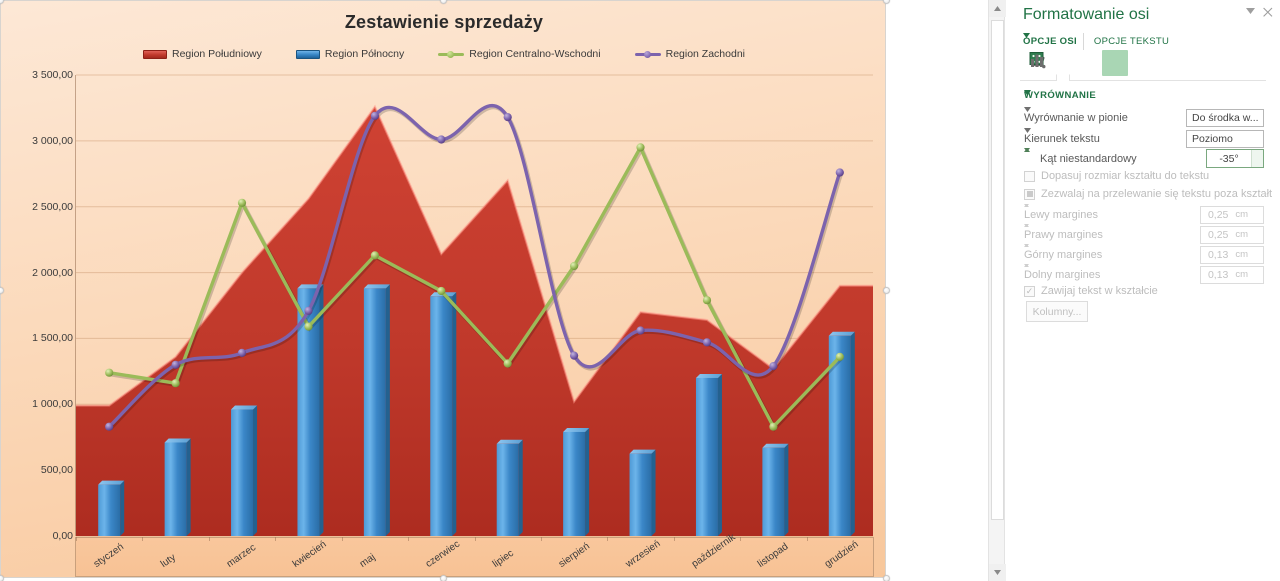 The height and width of the screenshot is (581, 1280). I want to click on resize-handle-bottom-left, so click(2, 578).